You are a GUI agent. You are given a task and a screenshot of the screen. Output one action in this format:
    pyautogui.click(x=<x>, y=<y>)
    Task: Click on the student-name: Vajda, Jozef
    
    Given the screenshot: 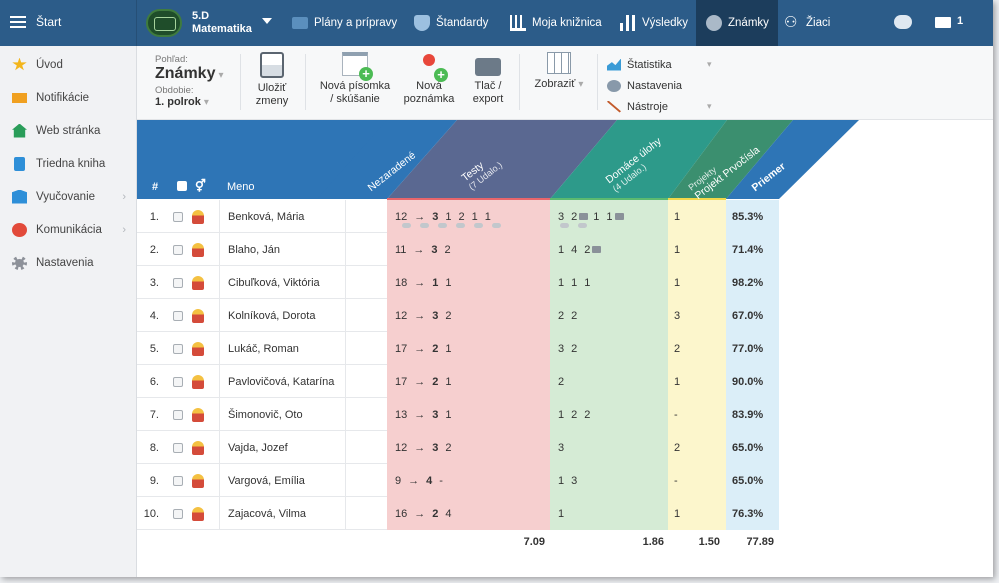 What is the action you would take?
    pyautogui.click(x=282, y=447)
    